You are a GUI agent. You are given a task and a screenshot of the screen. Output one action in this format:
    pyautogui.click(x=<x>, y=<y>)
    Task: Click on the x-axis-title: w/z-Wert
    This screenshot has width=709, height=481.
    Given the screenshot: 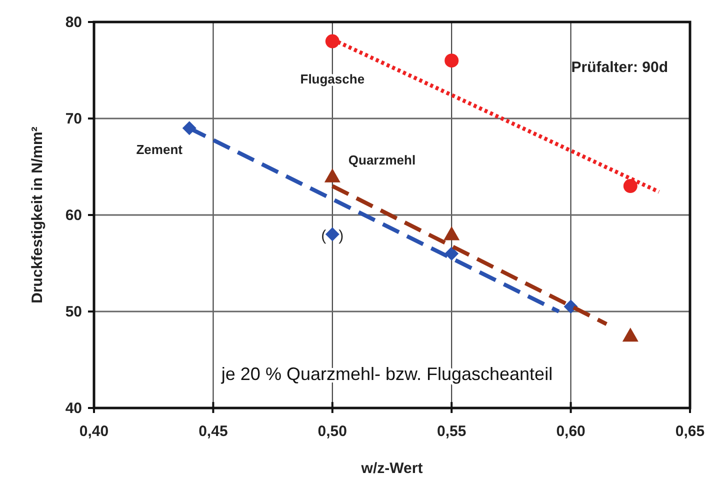 What is the action you would take?
    pyautogui.click(x=391, y=468)
    